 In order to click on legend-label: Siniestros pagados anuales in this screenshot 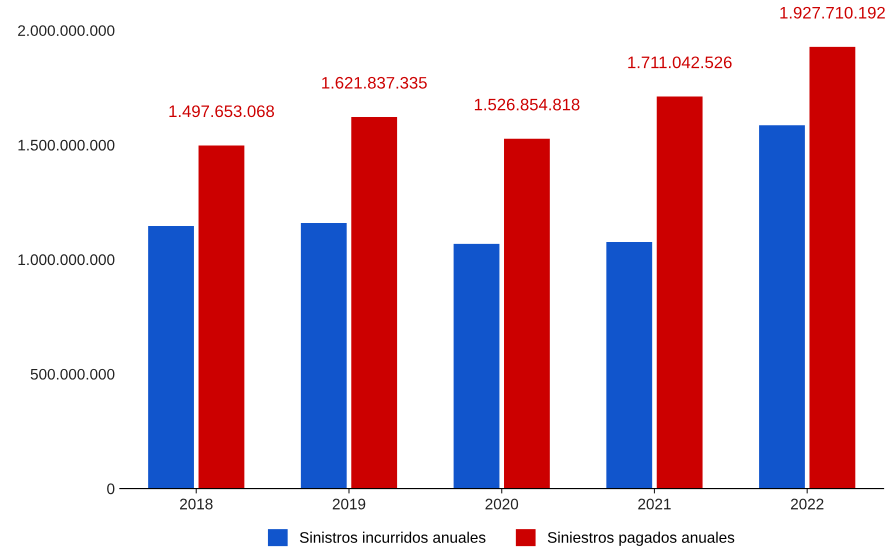, I will do `click(641, 539)`.